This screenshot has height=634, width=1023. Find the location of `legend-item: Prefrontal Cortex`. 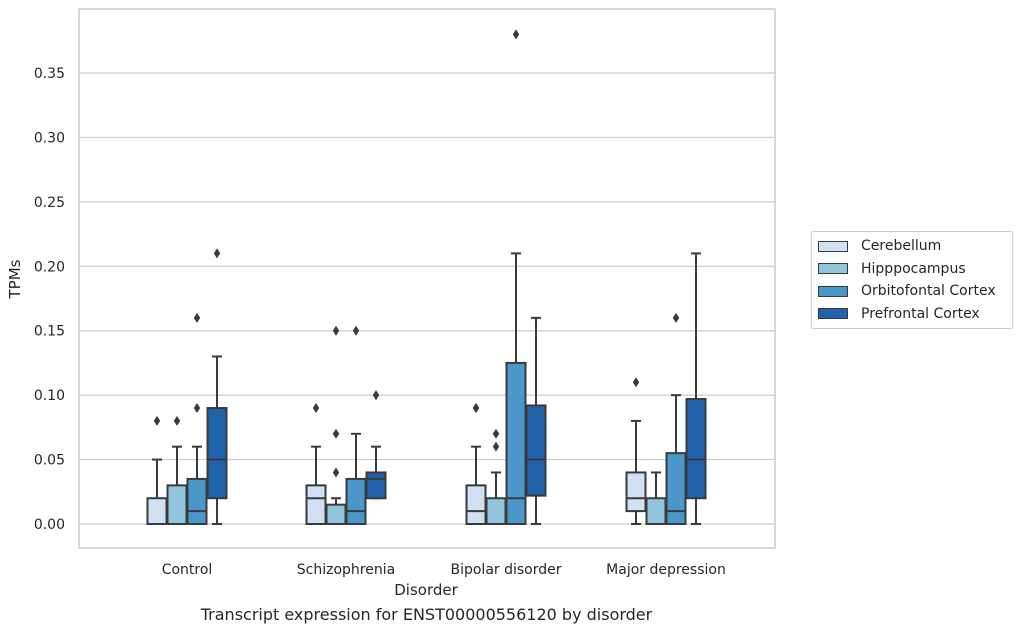

legend-item: Prefrontal Cortex is located at coordinates (912, 314).